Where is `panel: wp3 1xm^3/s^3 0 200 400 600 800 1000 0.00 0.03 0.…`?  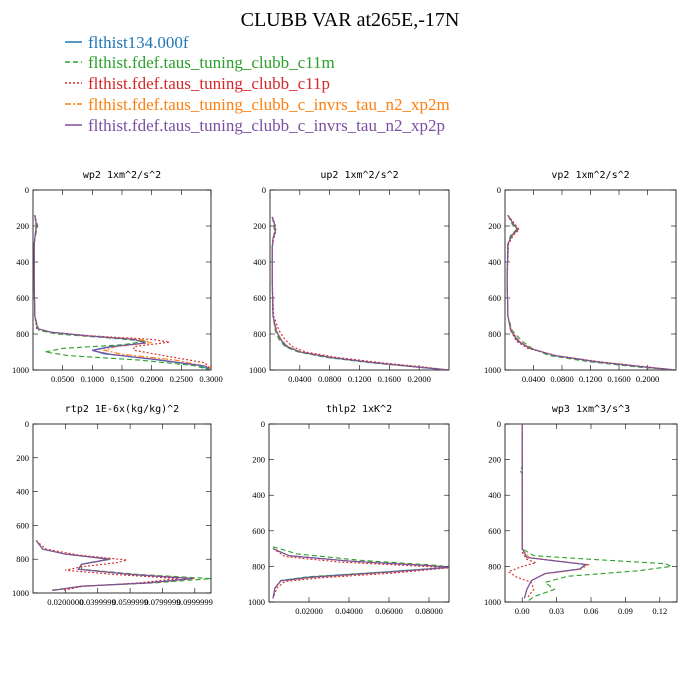 panel: wp3 1xm^3/s^3 0 200 400 600 800 1000 0.00 0.03 0.… is located at coordinates (581, 510).